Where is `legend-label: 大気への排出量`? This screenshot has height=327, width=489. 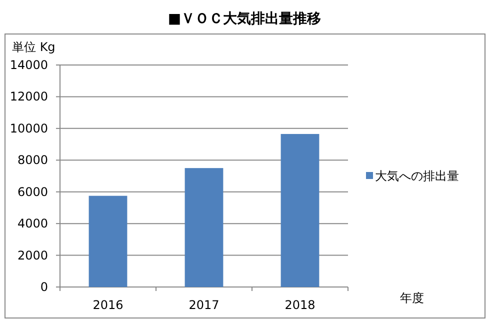 legend-label: 大気への排出量 is located at coordinates (417, 176).